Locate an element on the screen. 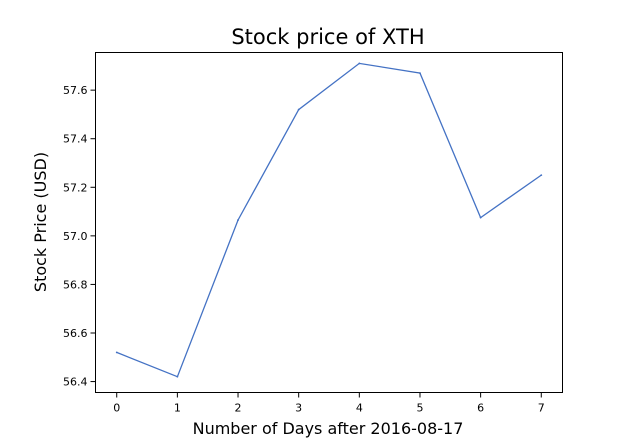 The image size is (640, 440). x-tick-label: 6 is located at coordinates (480, 408).